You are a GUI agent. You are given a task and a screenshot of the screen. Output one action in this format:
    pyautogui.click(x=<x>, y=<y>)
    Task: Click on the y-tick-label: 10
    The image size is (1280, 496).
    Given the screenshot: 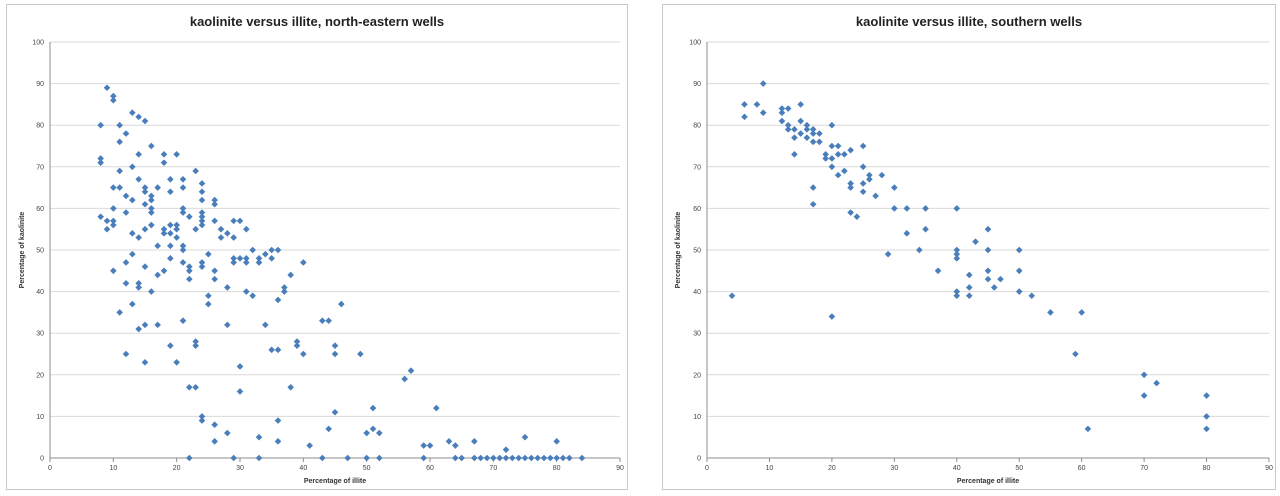 What is the action you would take?
    pyautogui.click(x=40, y=417)
    